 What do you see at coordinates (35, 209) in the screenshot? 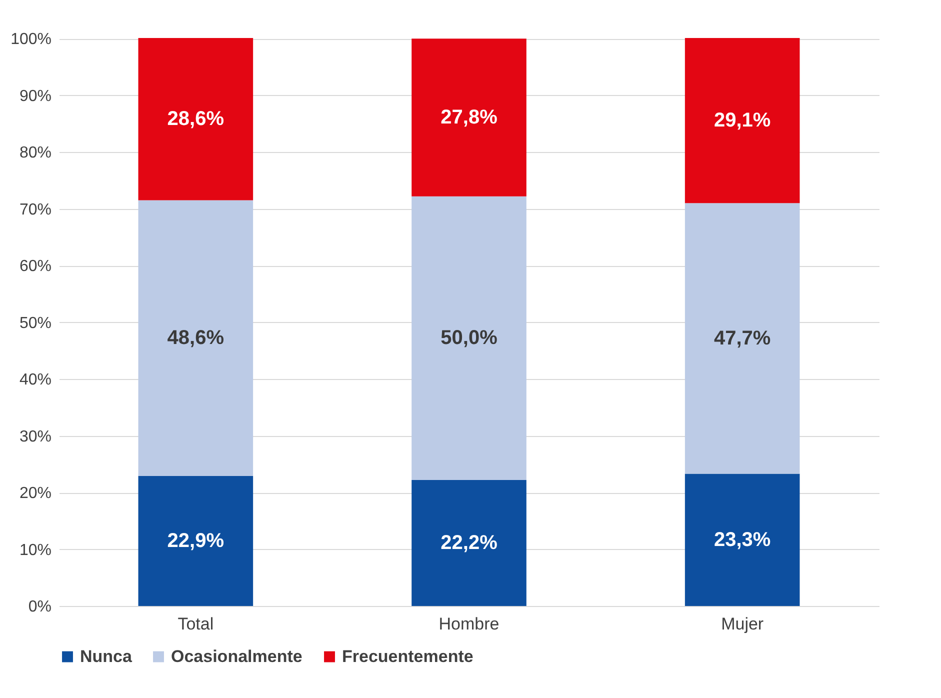
I see `y-tick-label: 70%` at bounding box center [35, 209].